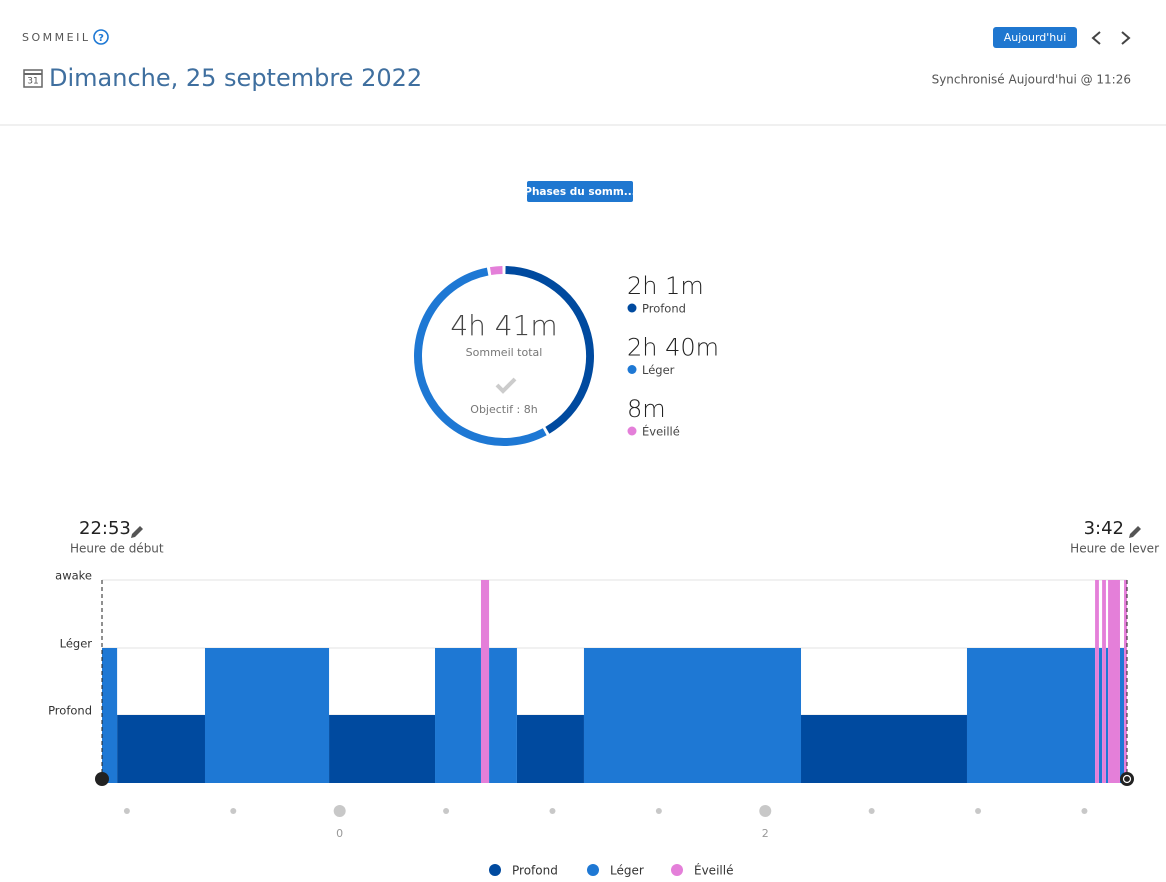  Describe the element at coordinates (765, 833) in the screenshot. I see `x-tick-label: 2` at that location.